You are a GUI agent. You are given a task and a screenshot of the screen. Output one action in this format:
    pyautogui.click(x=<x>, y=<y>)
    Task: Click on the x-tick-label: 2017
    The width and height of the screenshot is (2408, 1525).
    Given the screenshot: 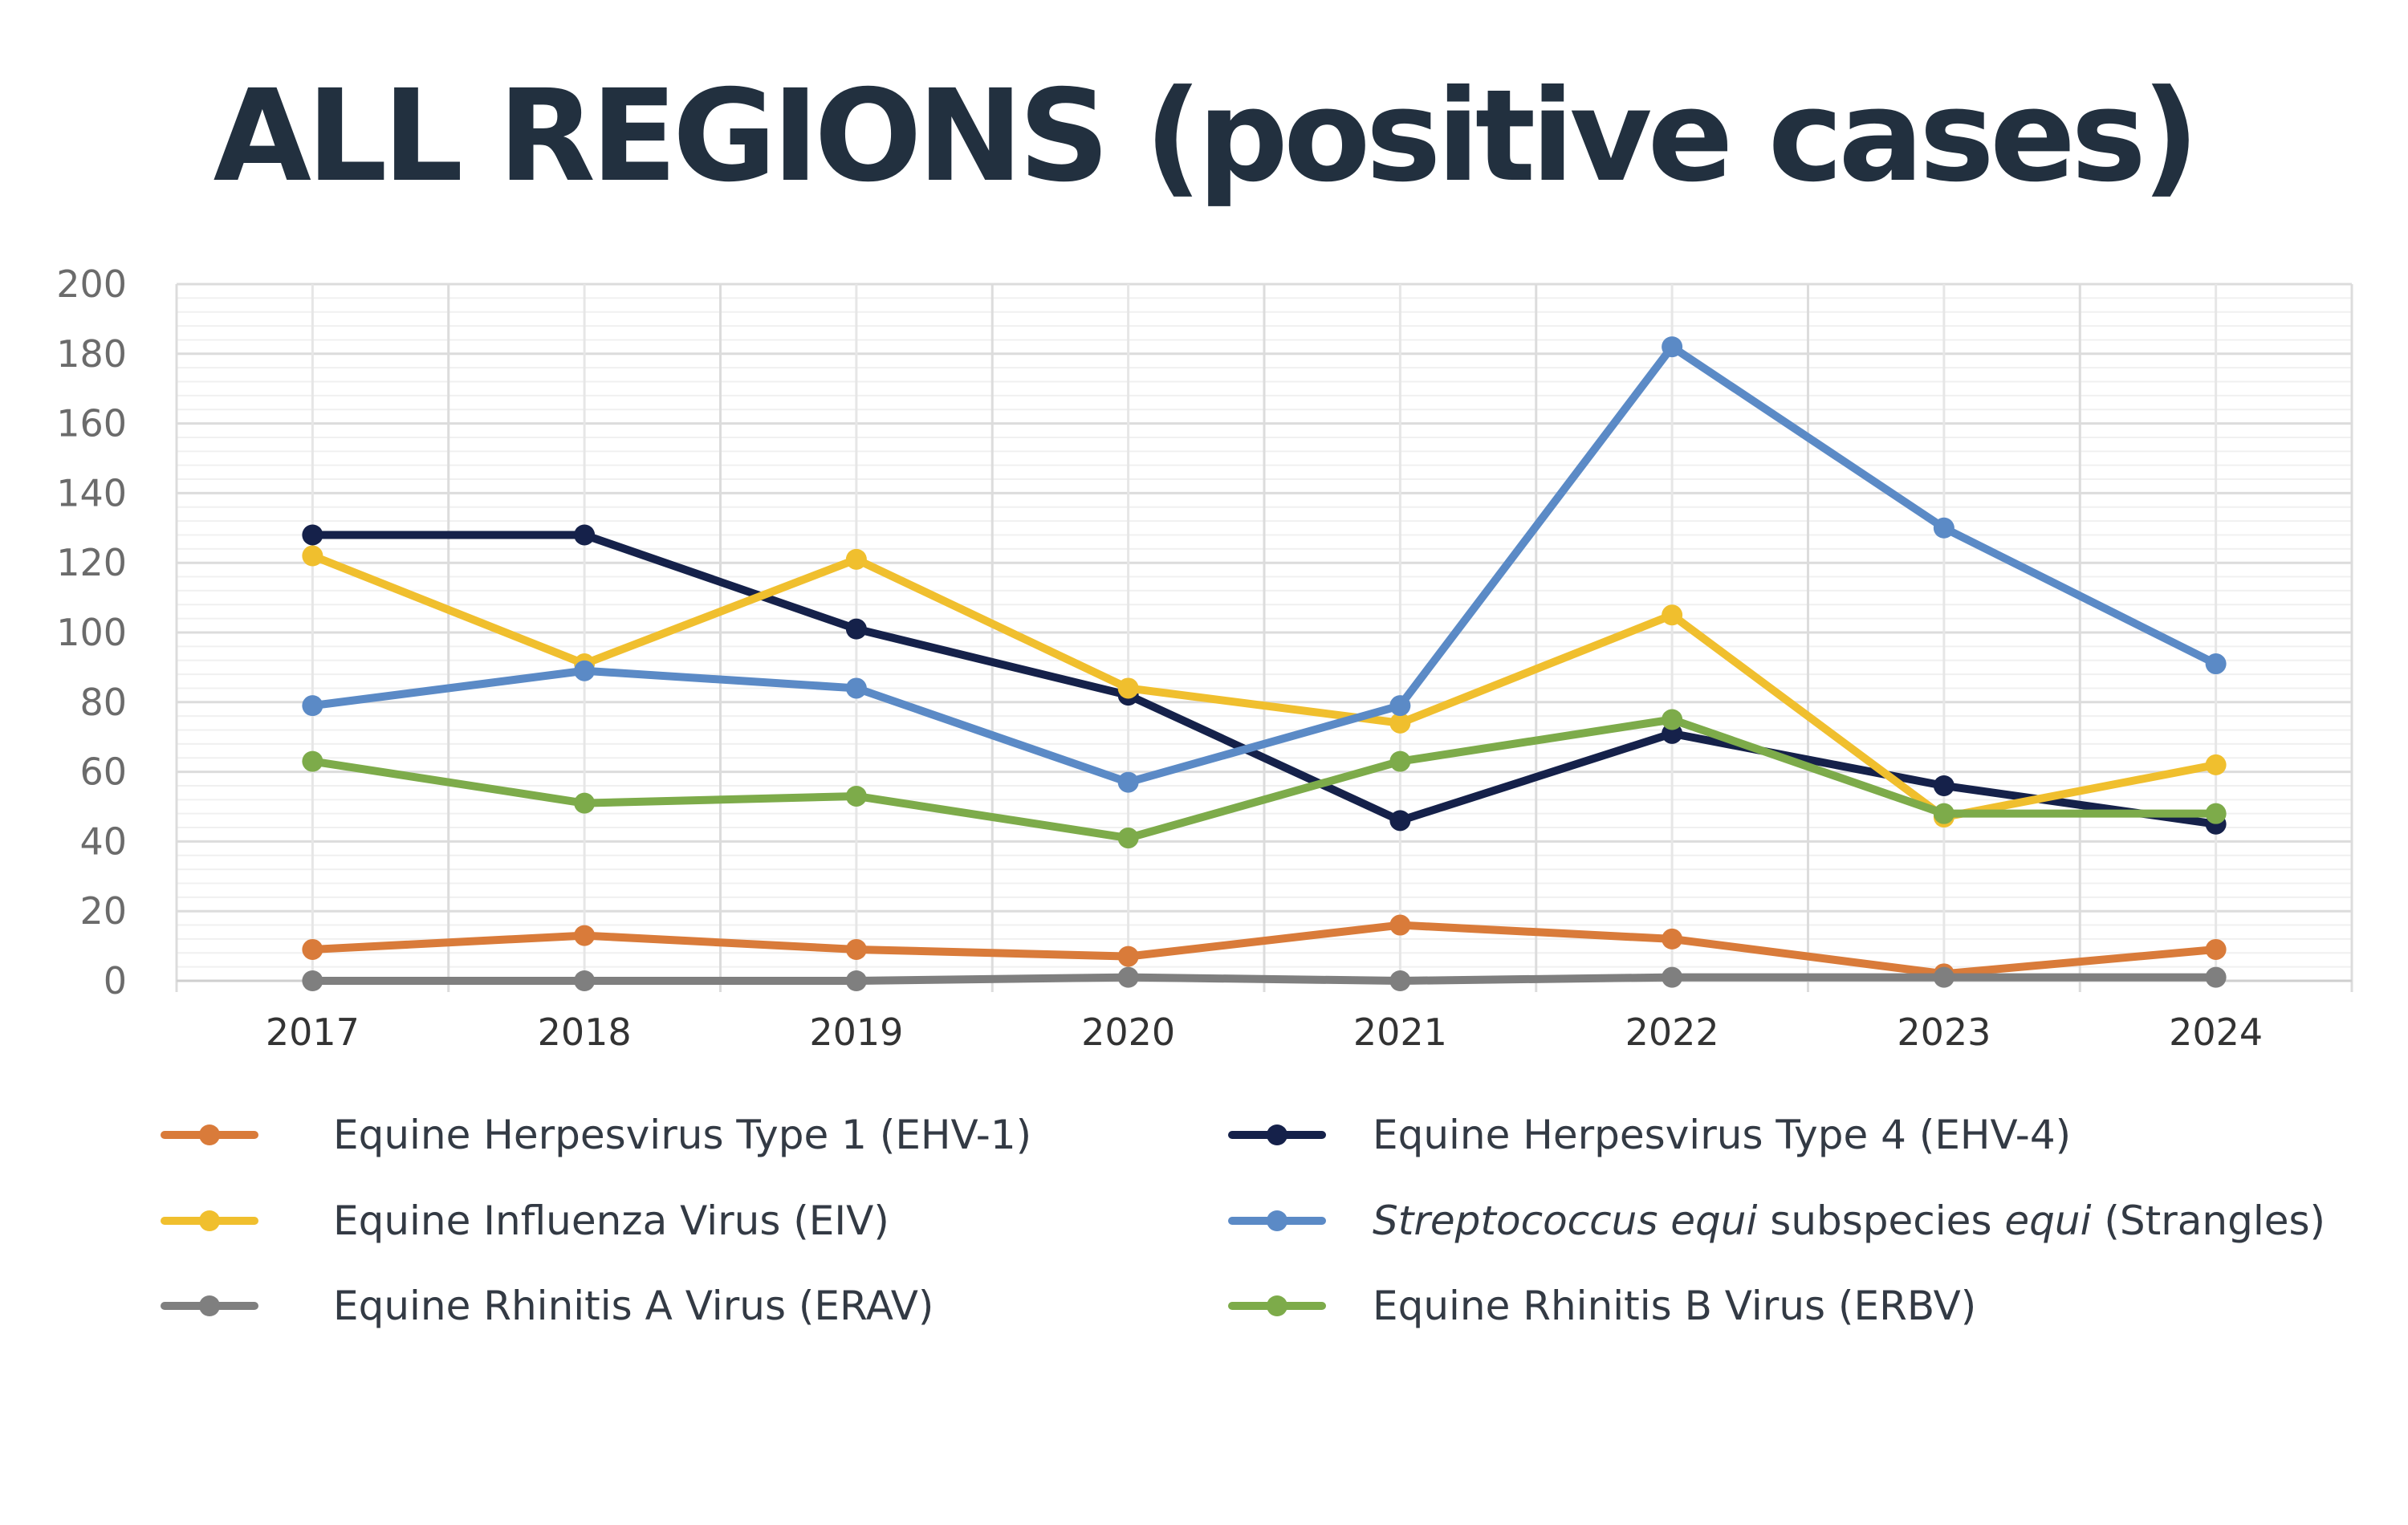 What is the action you would take?
    pyautogui.click(x=313, y=1033)
    